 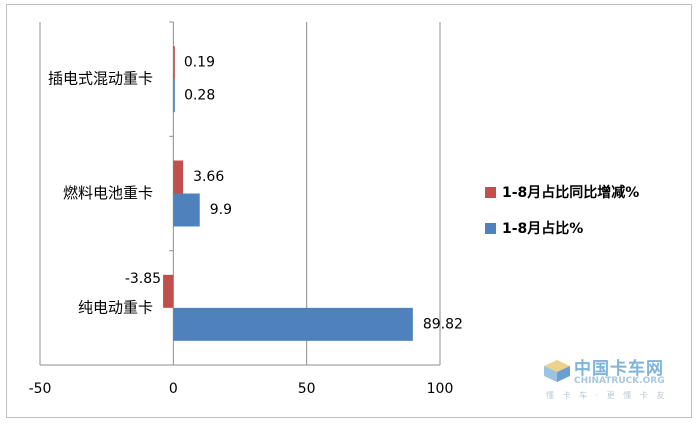 I want to click on data-label-1-1: 9.9, so click(x=221, y=210).